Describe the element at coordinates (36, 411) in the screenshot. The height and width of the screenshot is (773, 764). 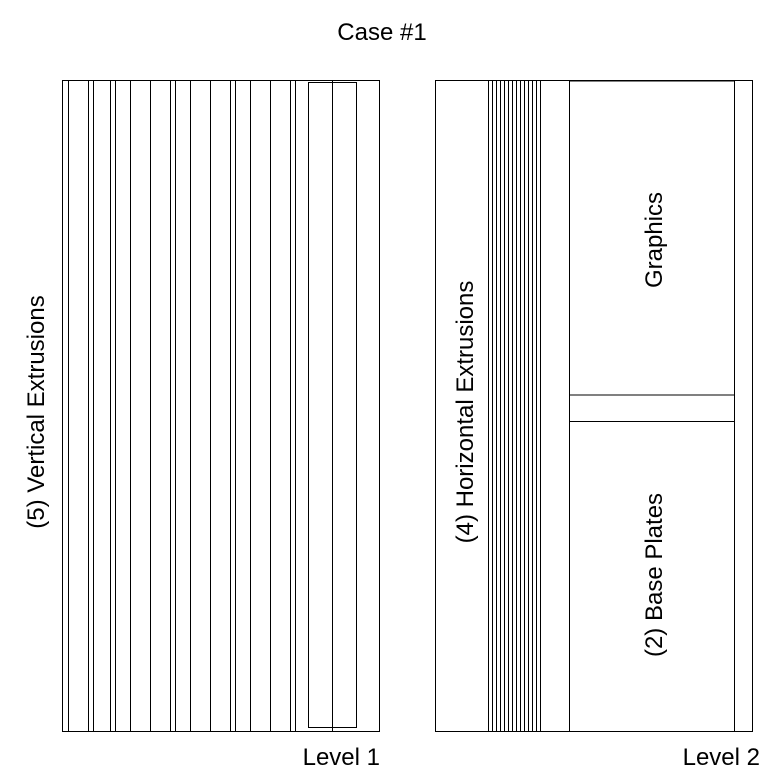
I see `vertical-extrusions-label: (5) Vertical Extrusions` at that location.